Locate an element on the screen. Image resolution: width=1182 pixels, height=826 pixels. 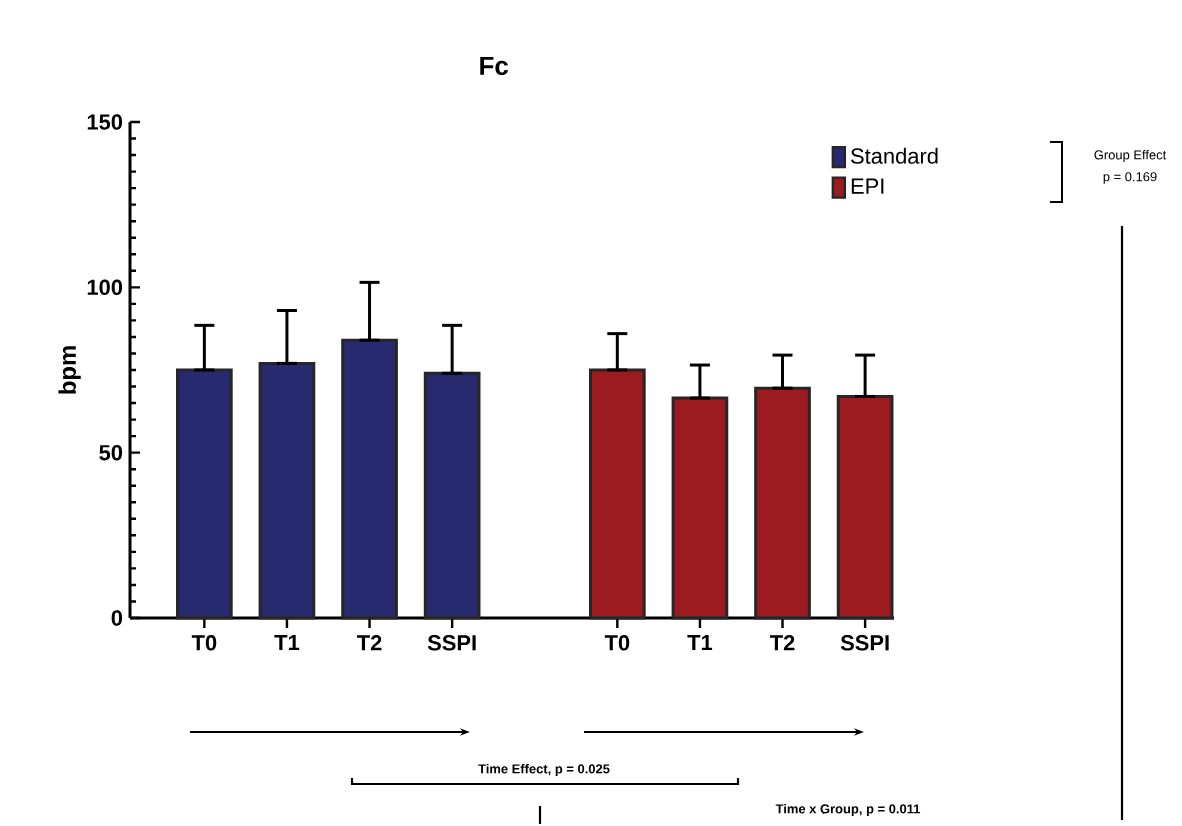
legend-label: Standard is located at coordinates (894, 156).